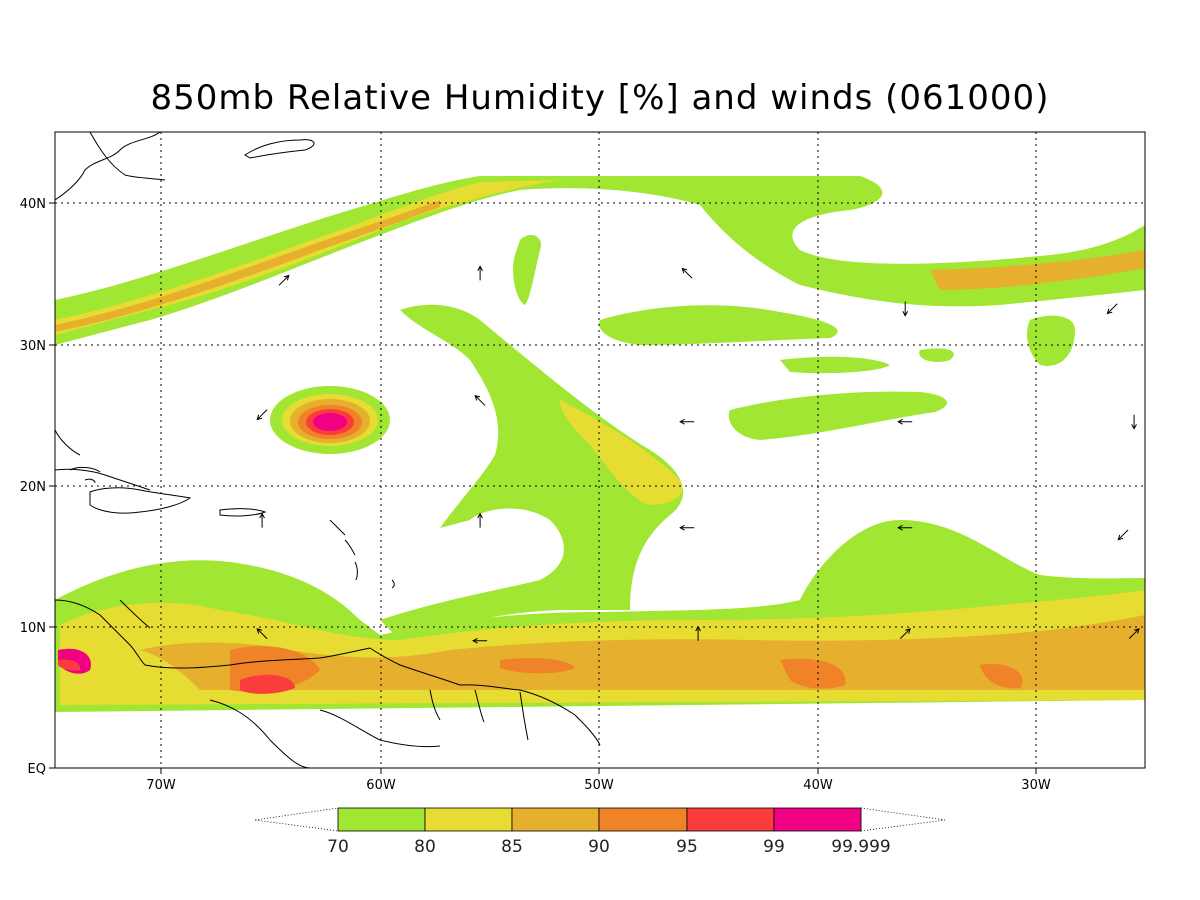 The height and width of the screenshot is (900, 1200). I want to click on lon-label: 70W, so click(161, 785).